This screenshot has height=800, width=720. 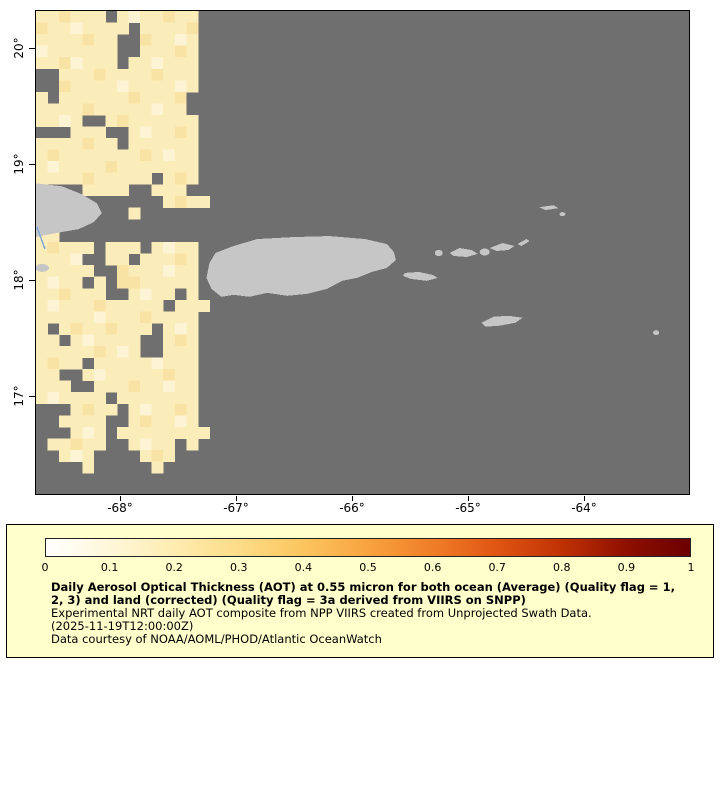 I want to click on map-feature-river, so click(x=41, y=238).